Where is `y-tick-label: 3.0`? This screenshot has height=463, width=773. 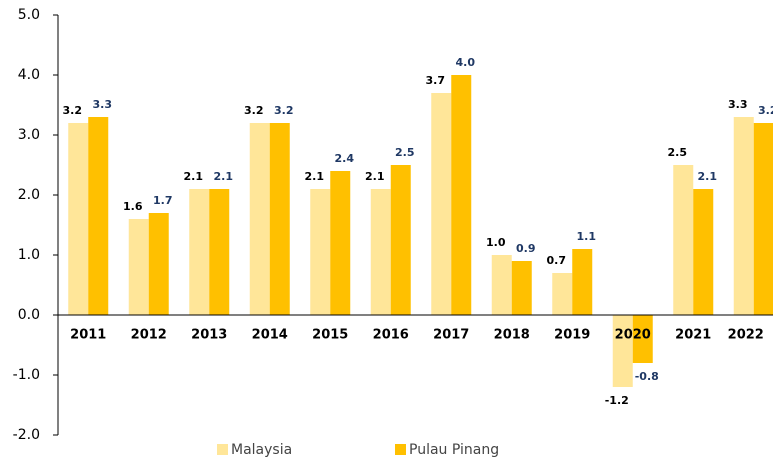
y-tick-label: 3.0 is located at coordinates (29, 135).